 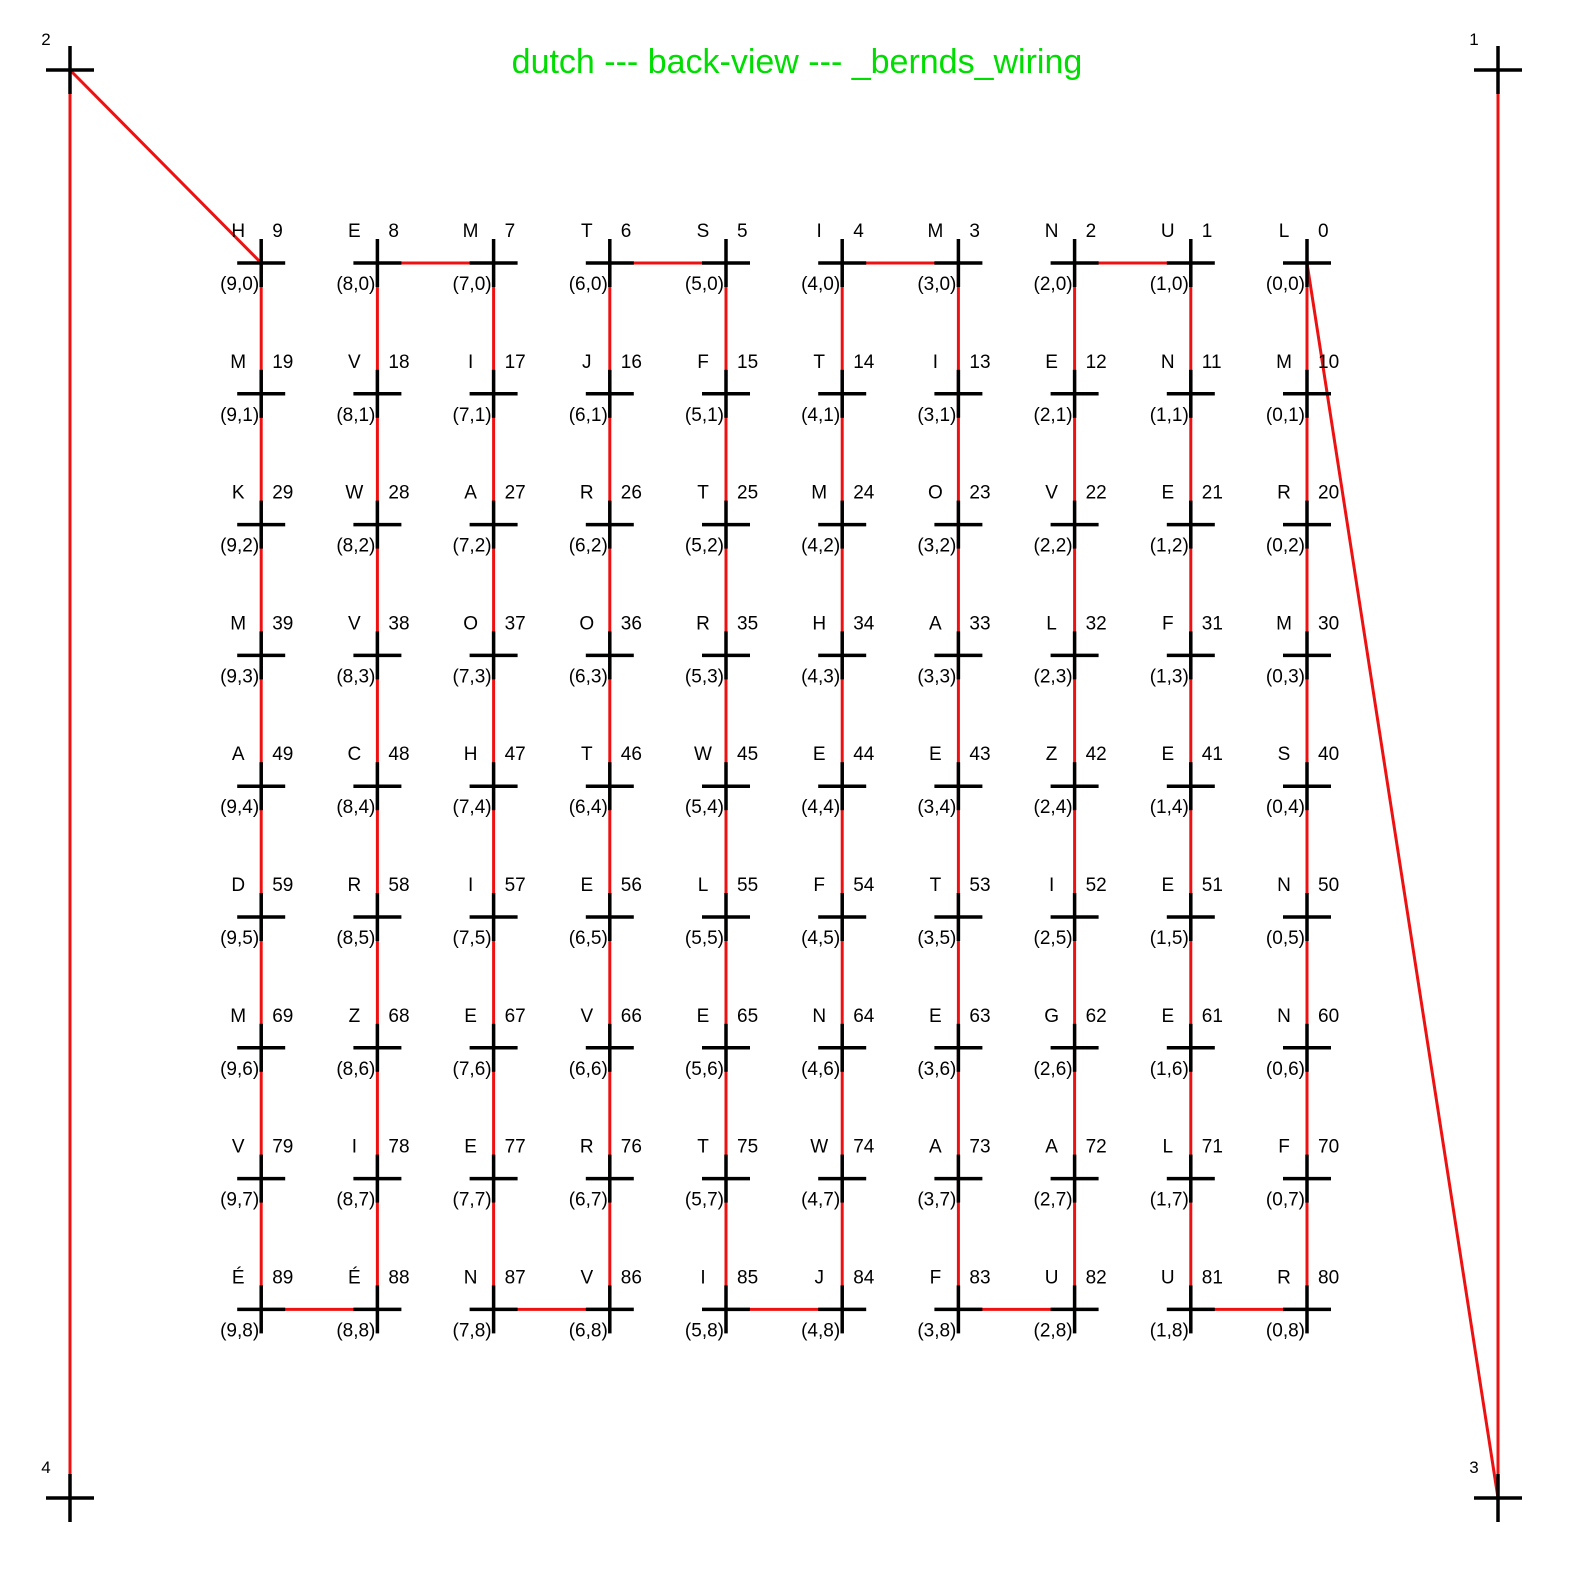 What do you see at coordinates (355, 415) in the screenshot?
I see `cell-coordinate: (8,1)` at bounding box center [355, 415].